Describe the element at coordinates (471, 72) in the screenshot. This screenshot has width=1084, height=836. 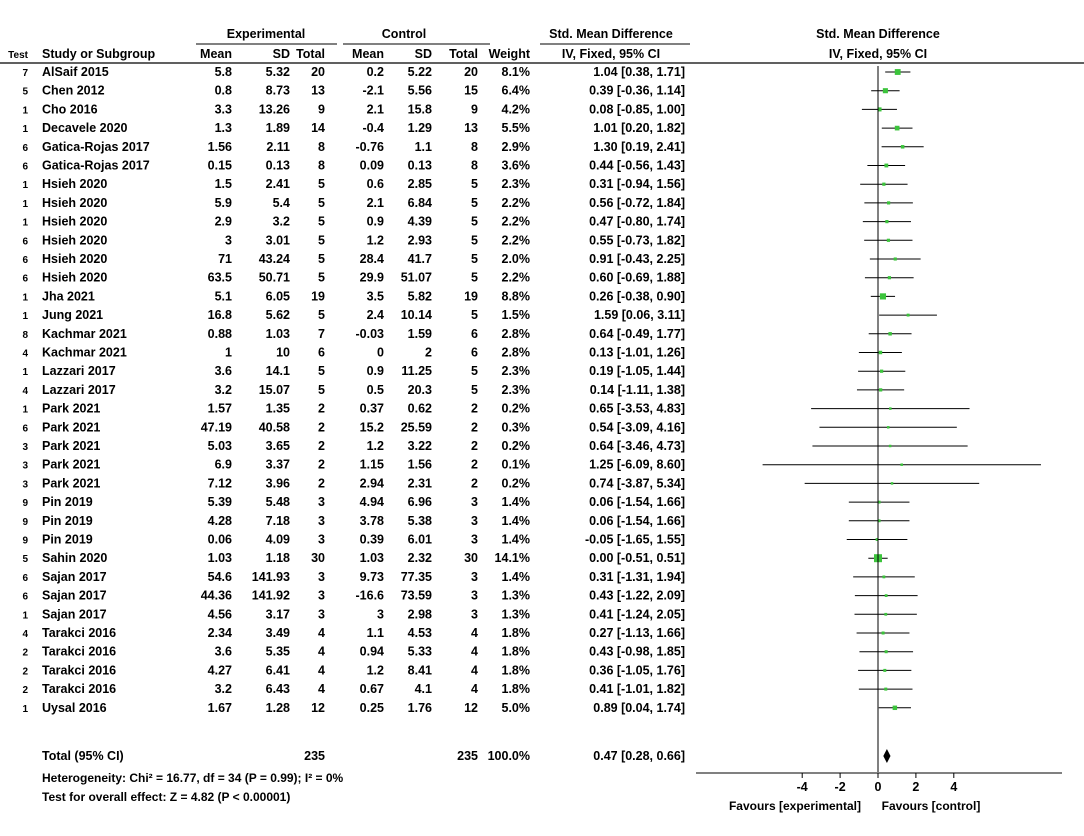
I see `row-ctrl-total: 20` at that location.